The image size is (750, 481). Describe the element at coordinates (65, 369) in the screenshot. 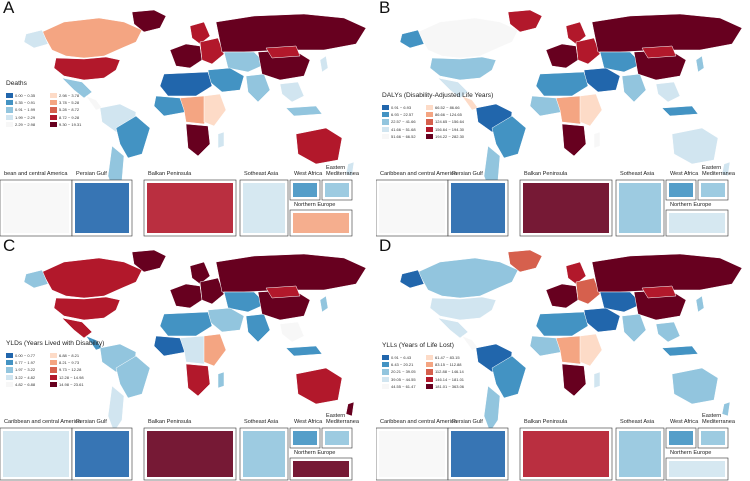

I see `legend-item: 9.73 ~ 12.28` at that location.